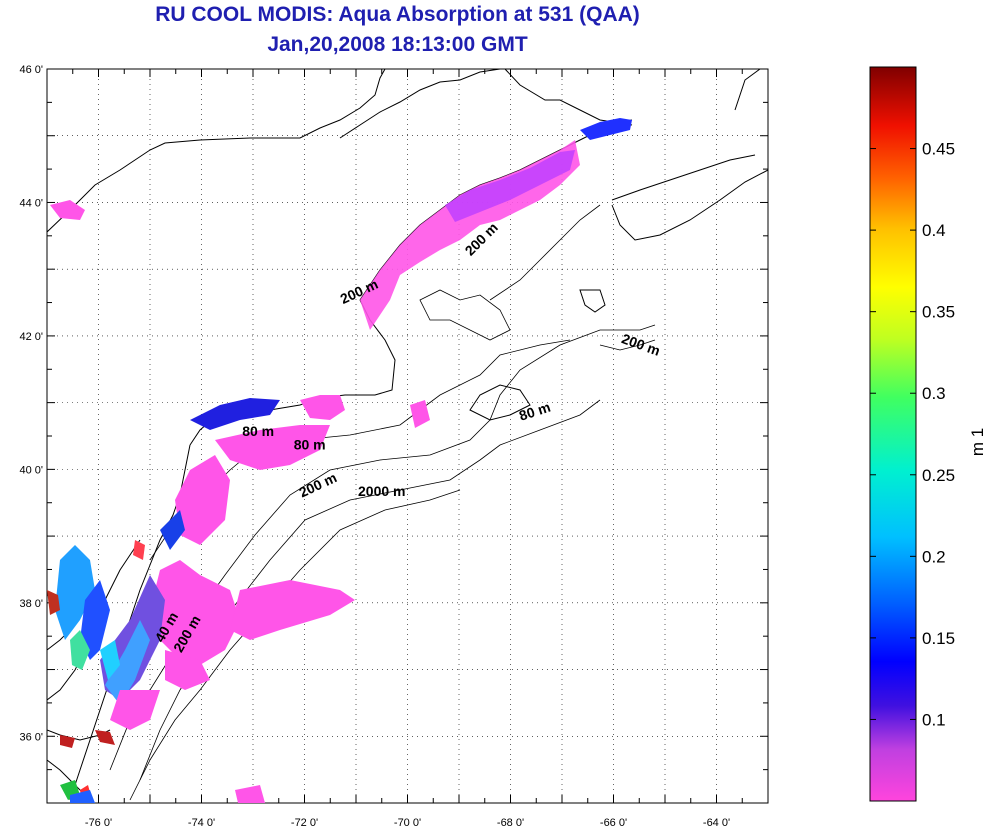 Image resolution: width=991 pixels, height=840 pixels. I want to click on latitude-label: 40 0', so click(31, 470).